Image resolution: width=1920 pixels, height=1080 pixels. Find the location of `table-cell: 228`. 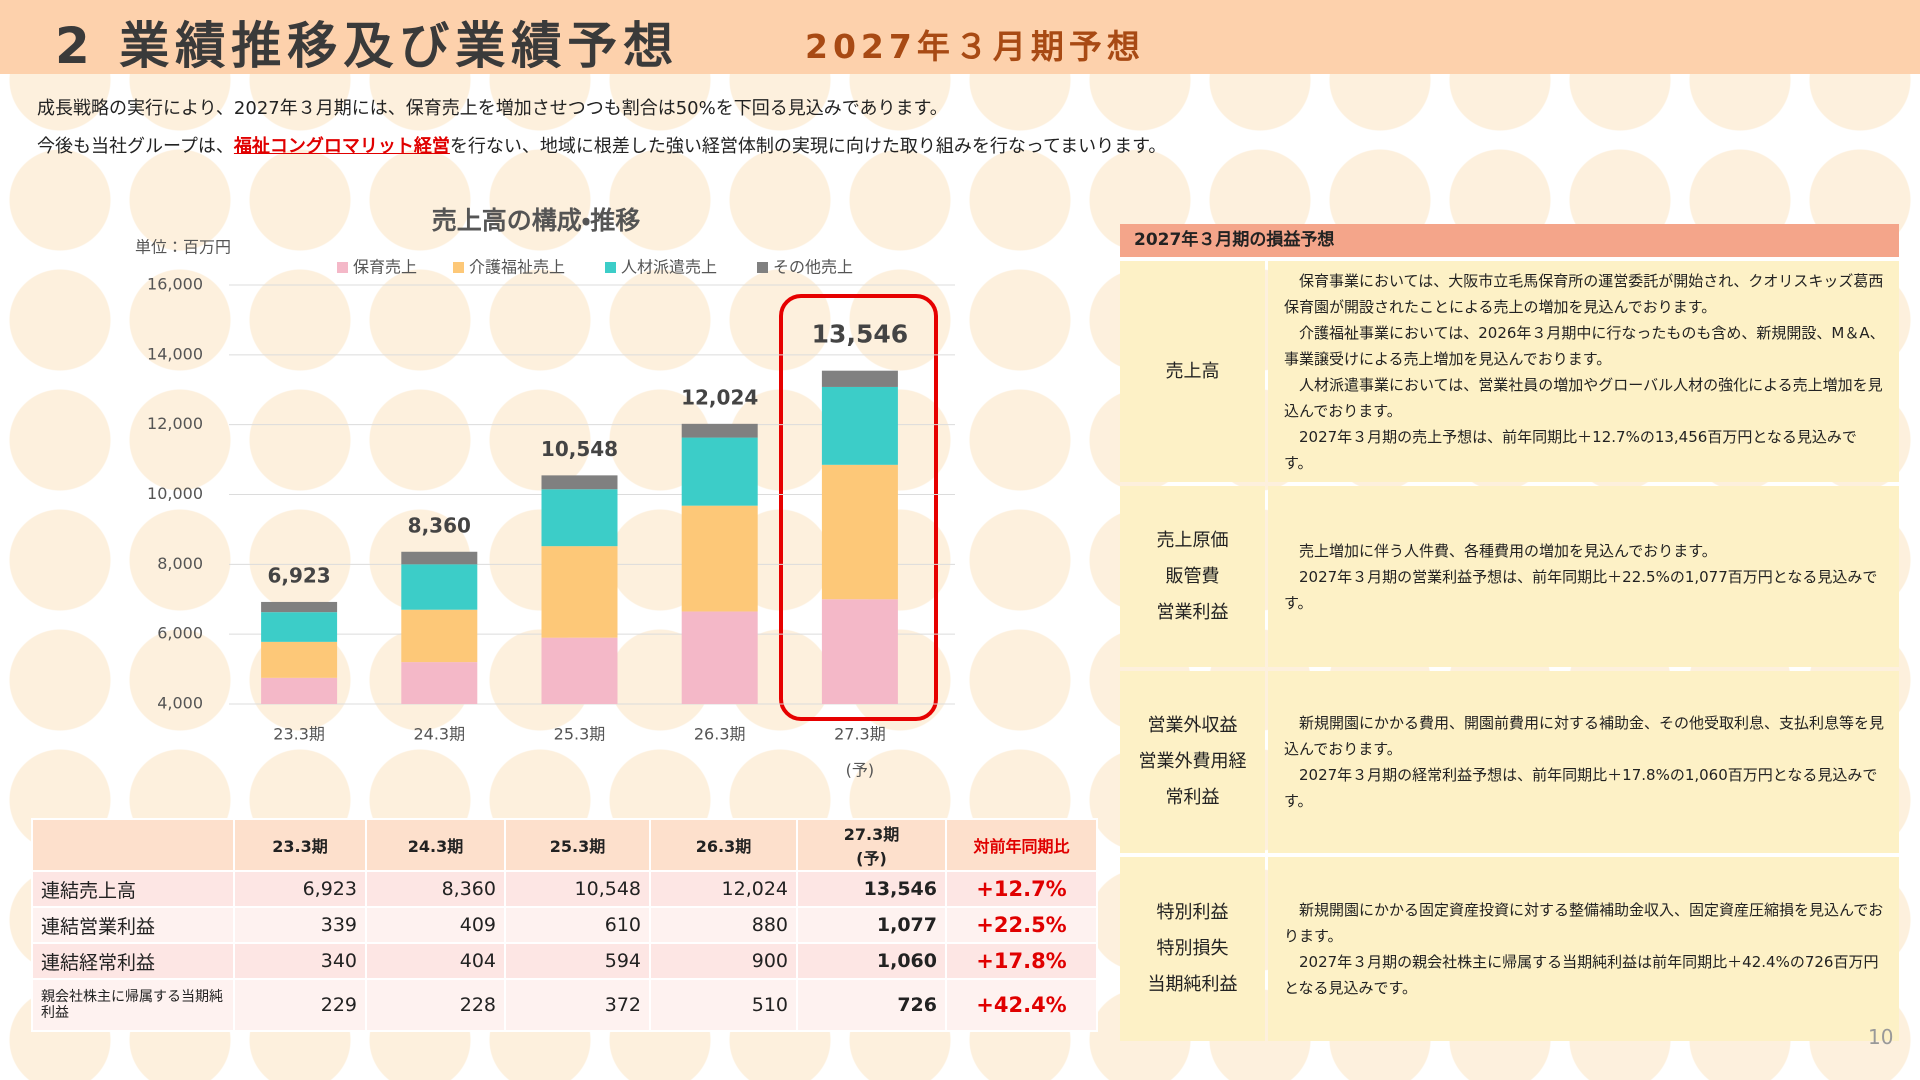

table-cell: 228 is located at coordinates (435, 1005).